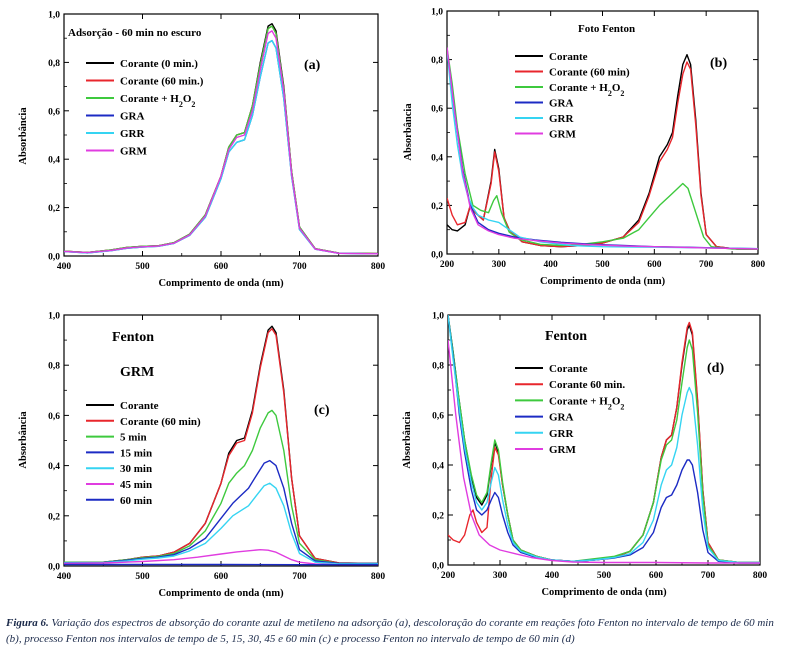 Image resolution: width=786 pixels, height=656 pixels. Describe the element at coordinates (162, 82) in the screenshot. I see `legend-label: Corante (60 min.)` at that location.